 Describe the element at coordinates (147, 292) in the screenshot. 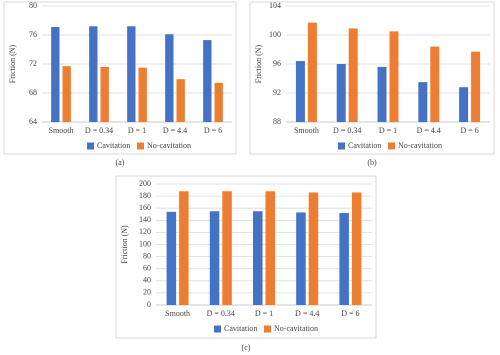

I see `y-tick-label: 20` at that location.